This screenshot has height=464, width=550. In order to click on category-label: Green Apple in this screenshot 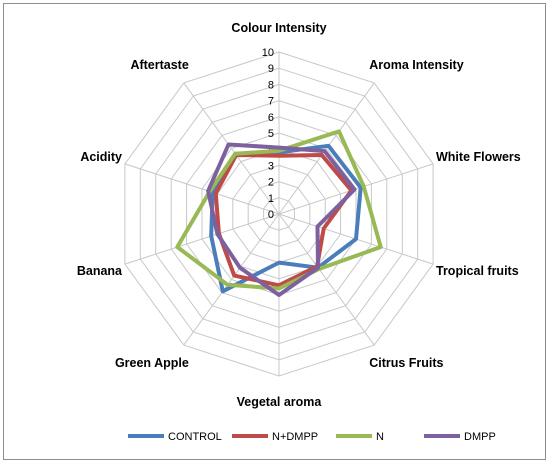, I will do `click(152, 363)`.